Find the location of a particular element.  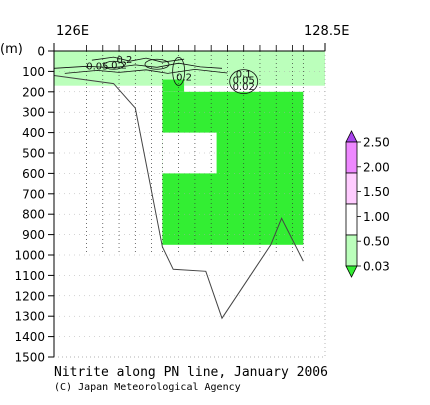

colorbar-top-arrow is located at coordinates (351, 136).